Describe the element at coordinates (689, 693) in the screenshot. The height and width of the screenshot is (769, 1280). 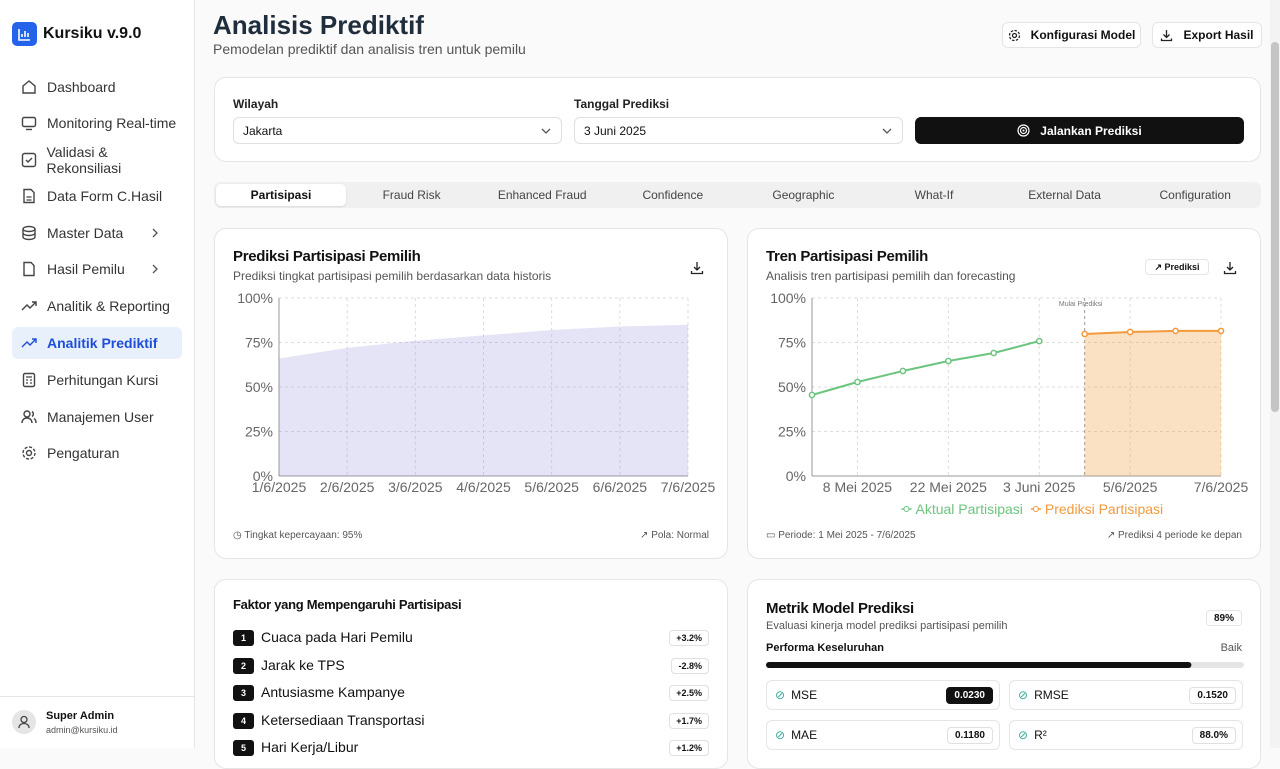
I see `impact-badge: +2.5%` at that location.